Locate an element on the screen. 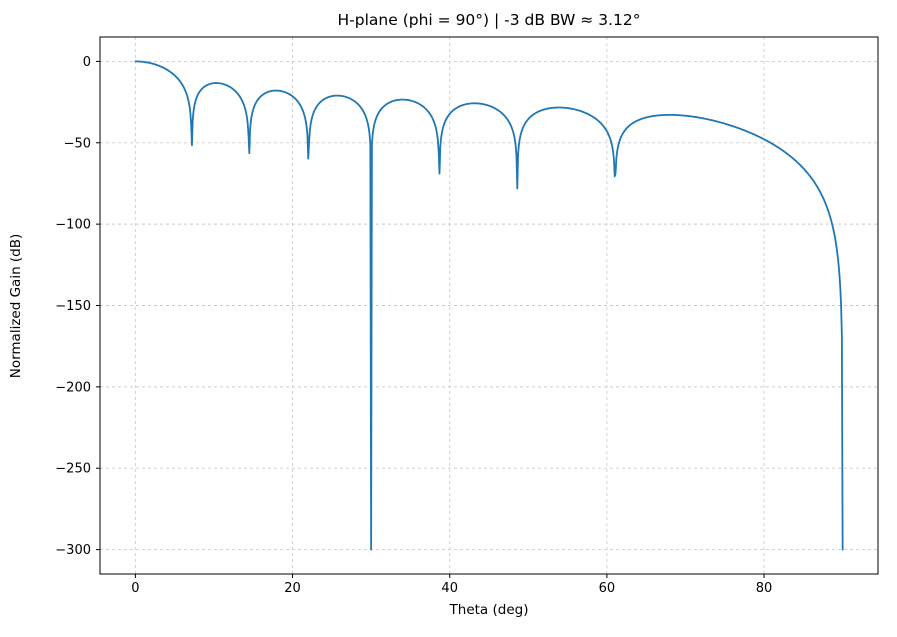 The height and width of the screenshot is (637, 897). y-tick-label: −150 is located at coordinates (73, 306).